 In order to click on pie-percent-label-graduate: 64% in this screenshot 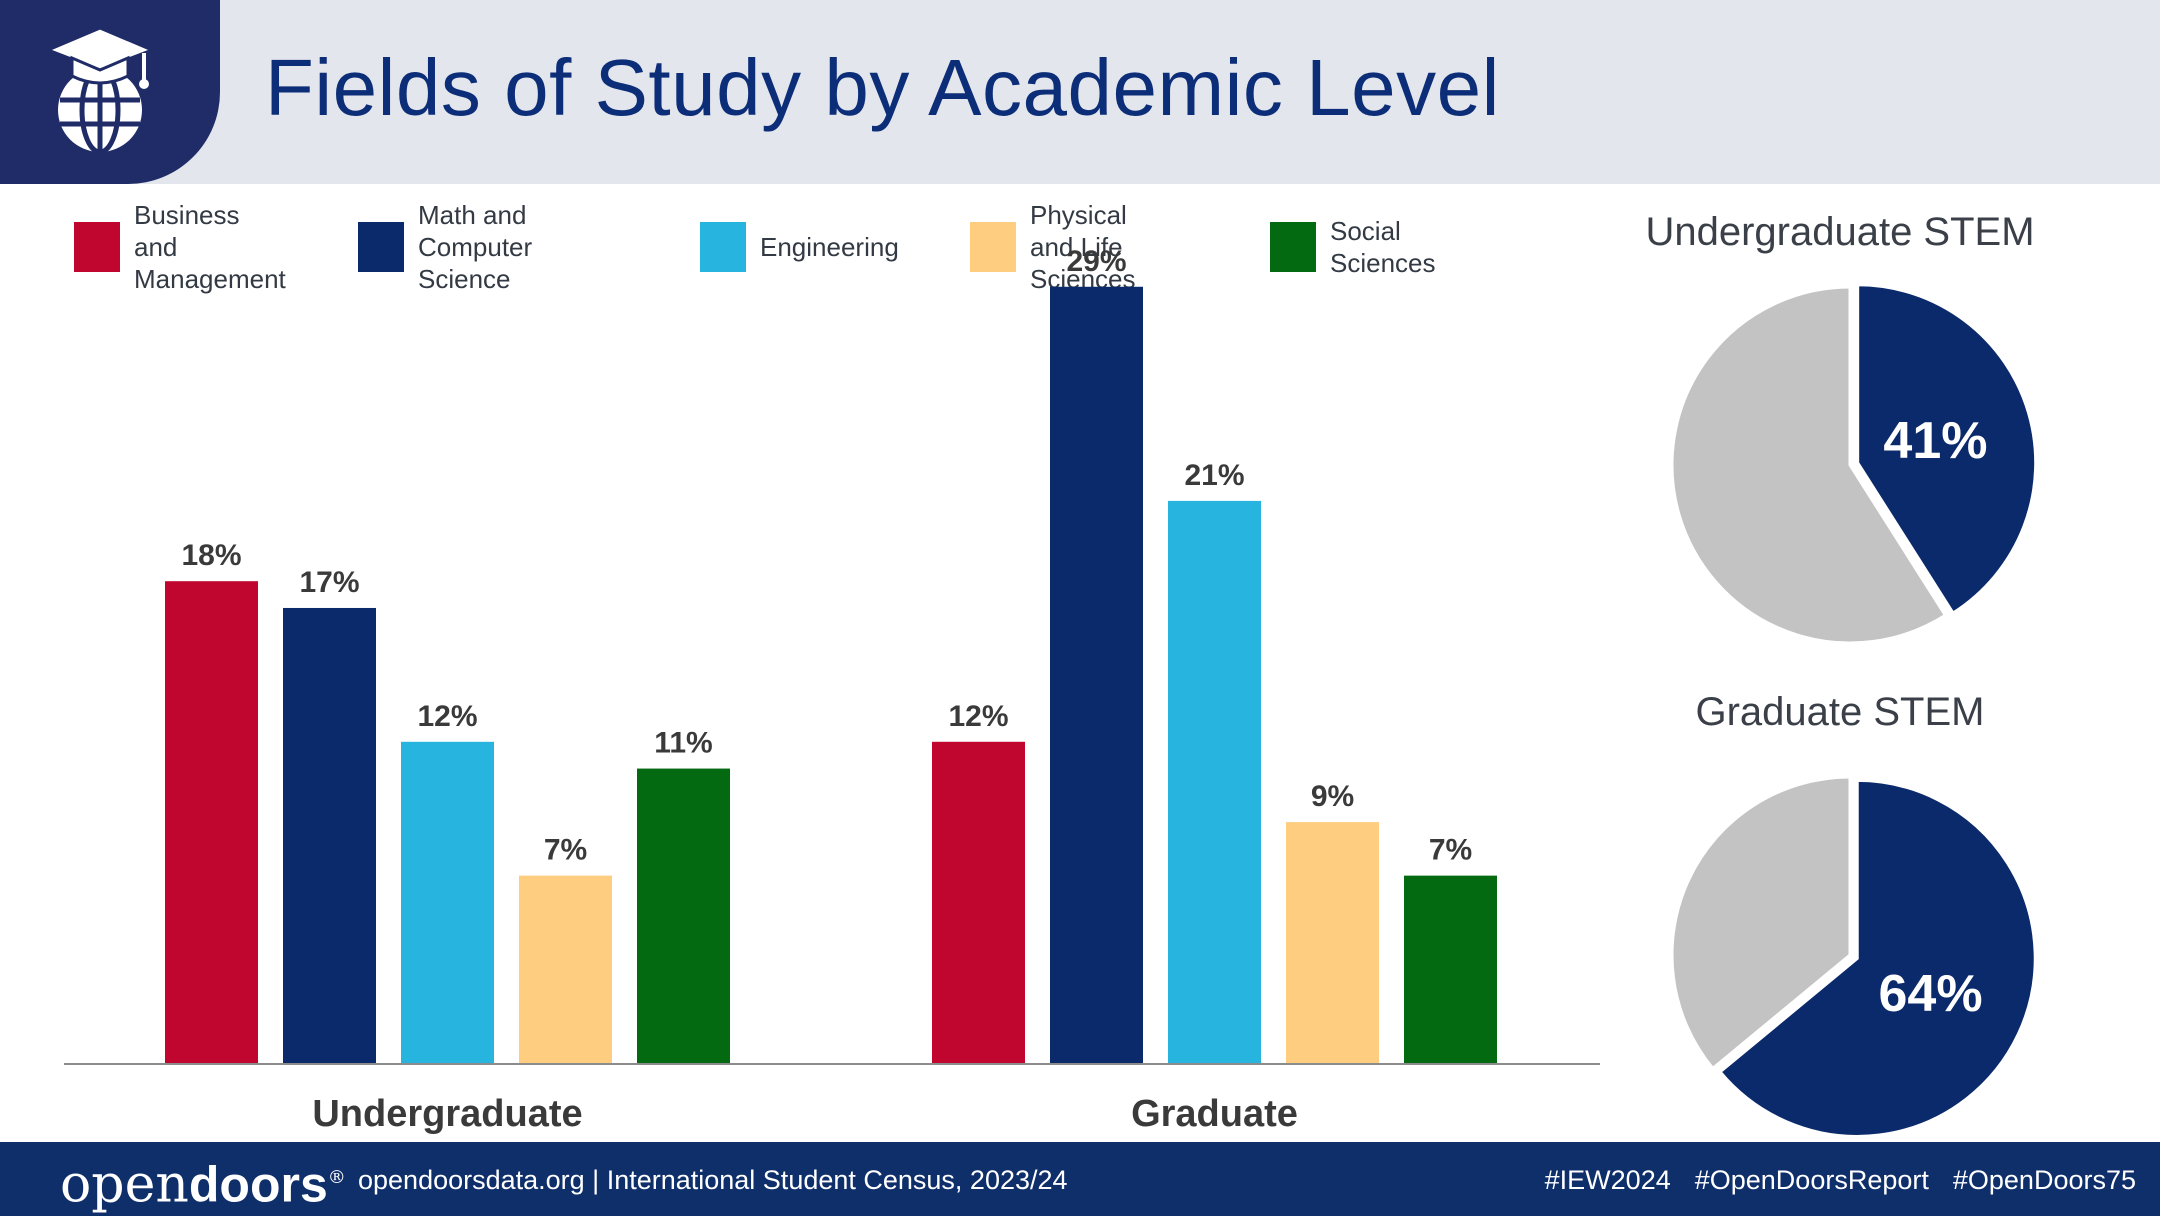, I will do `click(1930, 994)`.